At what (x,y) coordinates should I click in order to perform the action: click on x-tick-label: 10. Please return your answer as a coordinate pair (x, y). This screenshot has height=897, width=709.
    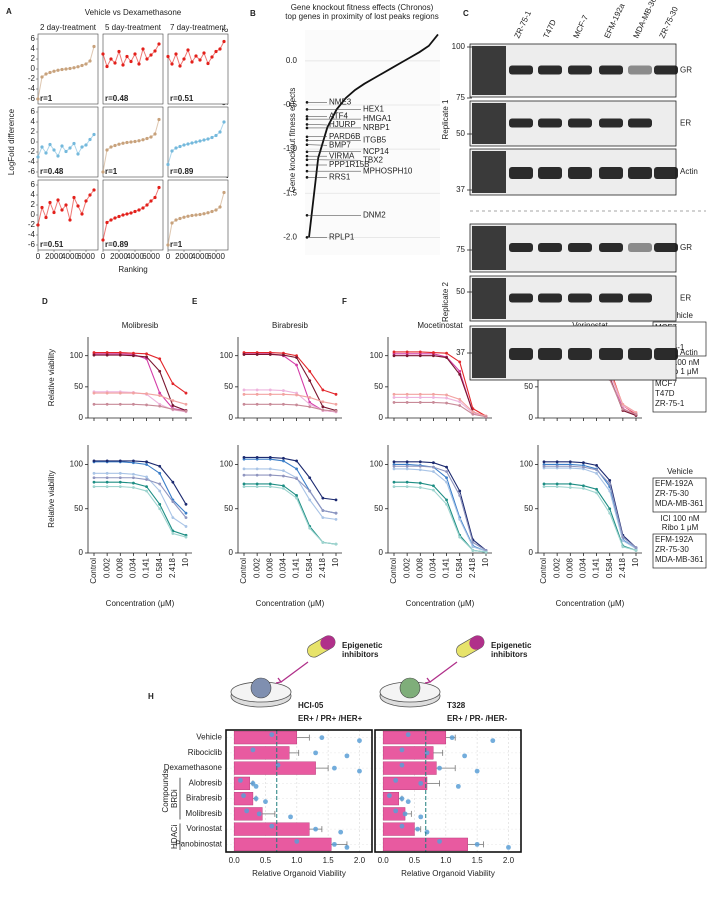
    Looking at the image, I should click on (185, 561).